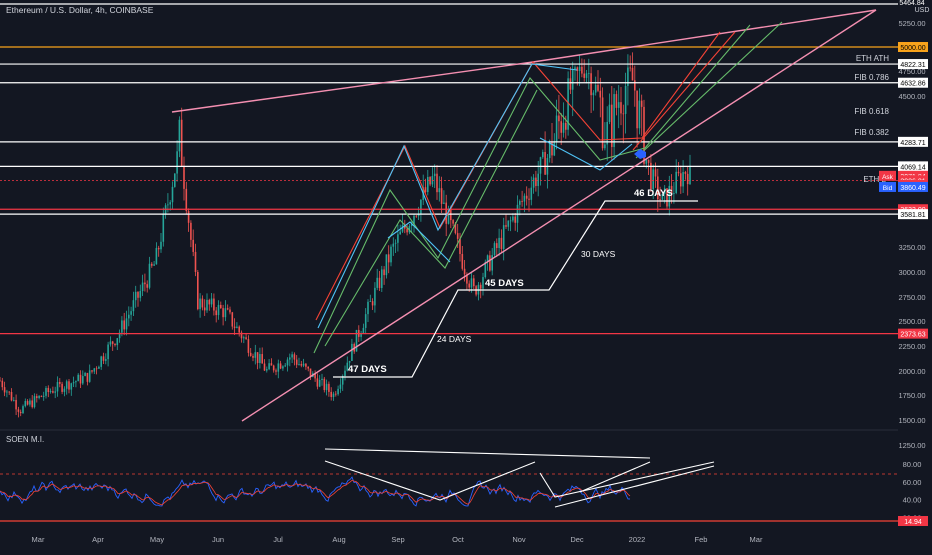 The image size is (932, 555). I want to click on time-axis: Mar Apr May Jun Jul Aug Sep Oct Nov Dec 2022 Feb Mar, so click(397, 539).